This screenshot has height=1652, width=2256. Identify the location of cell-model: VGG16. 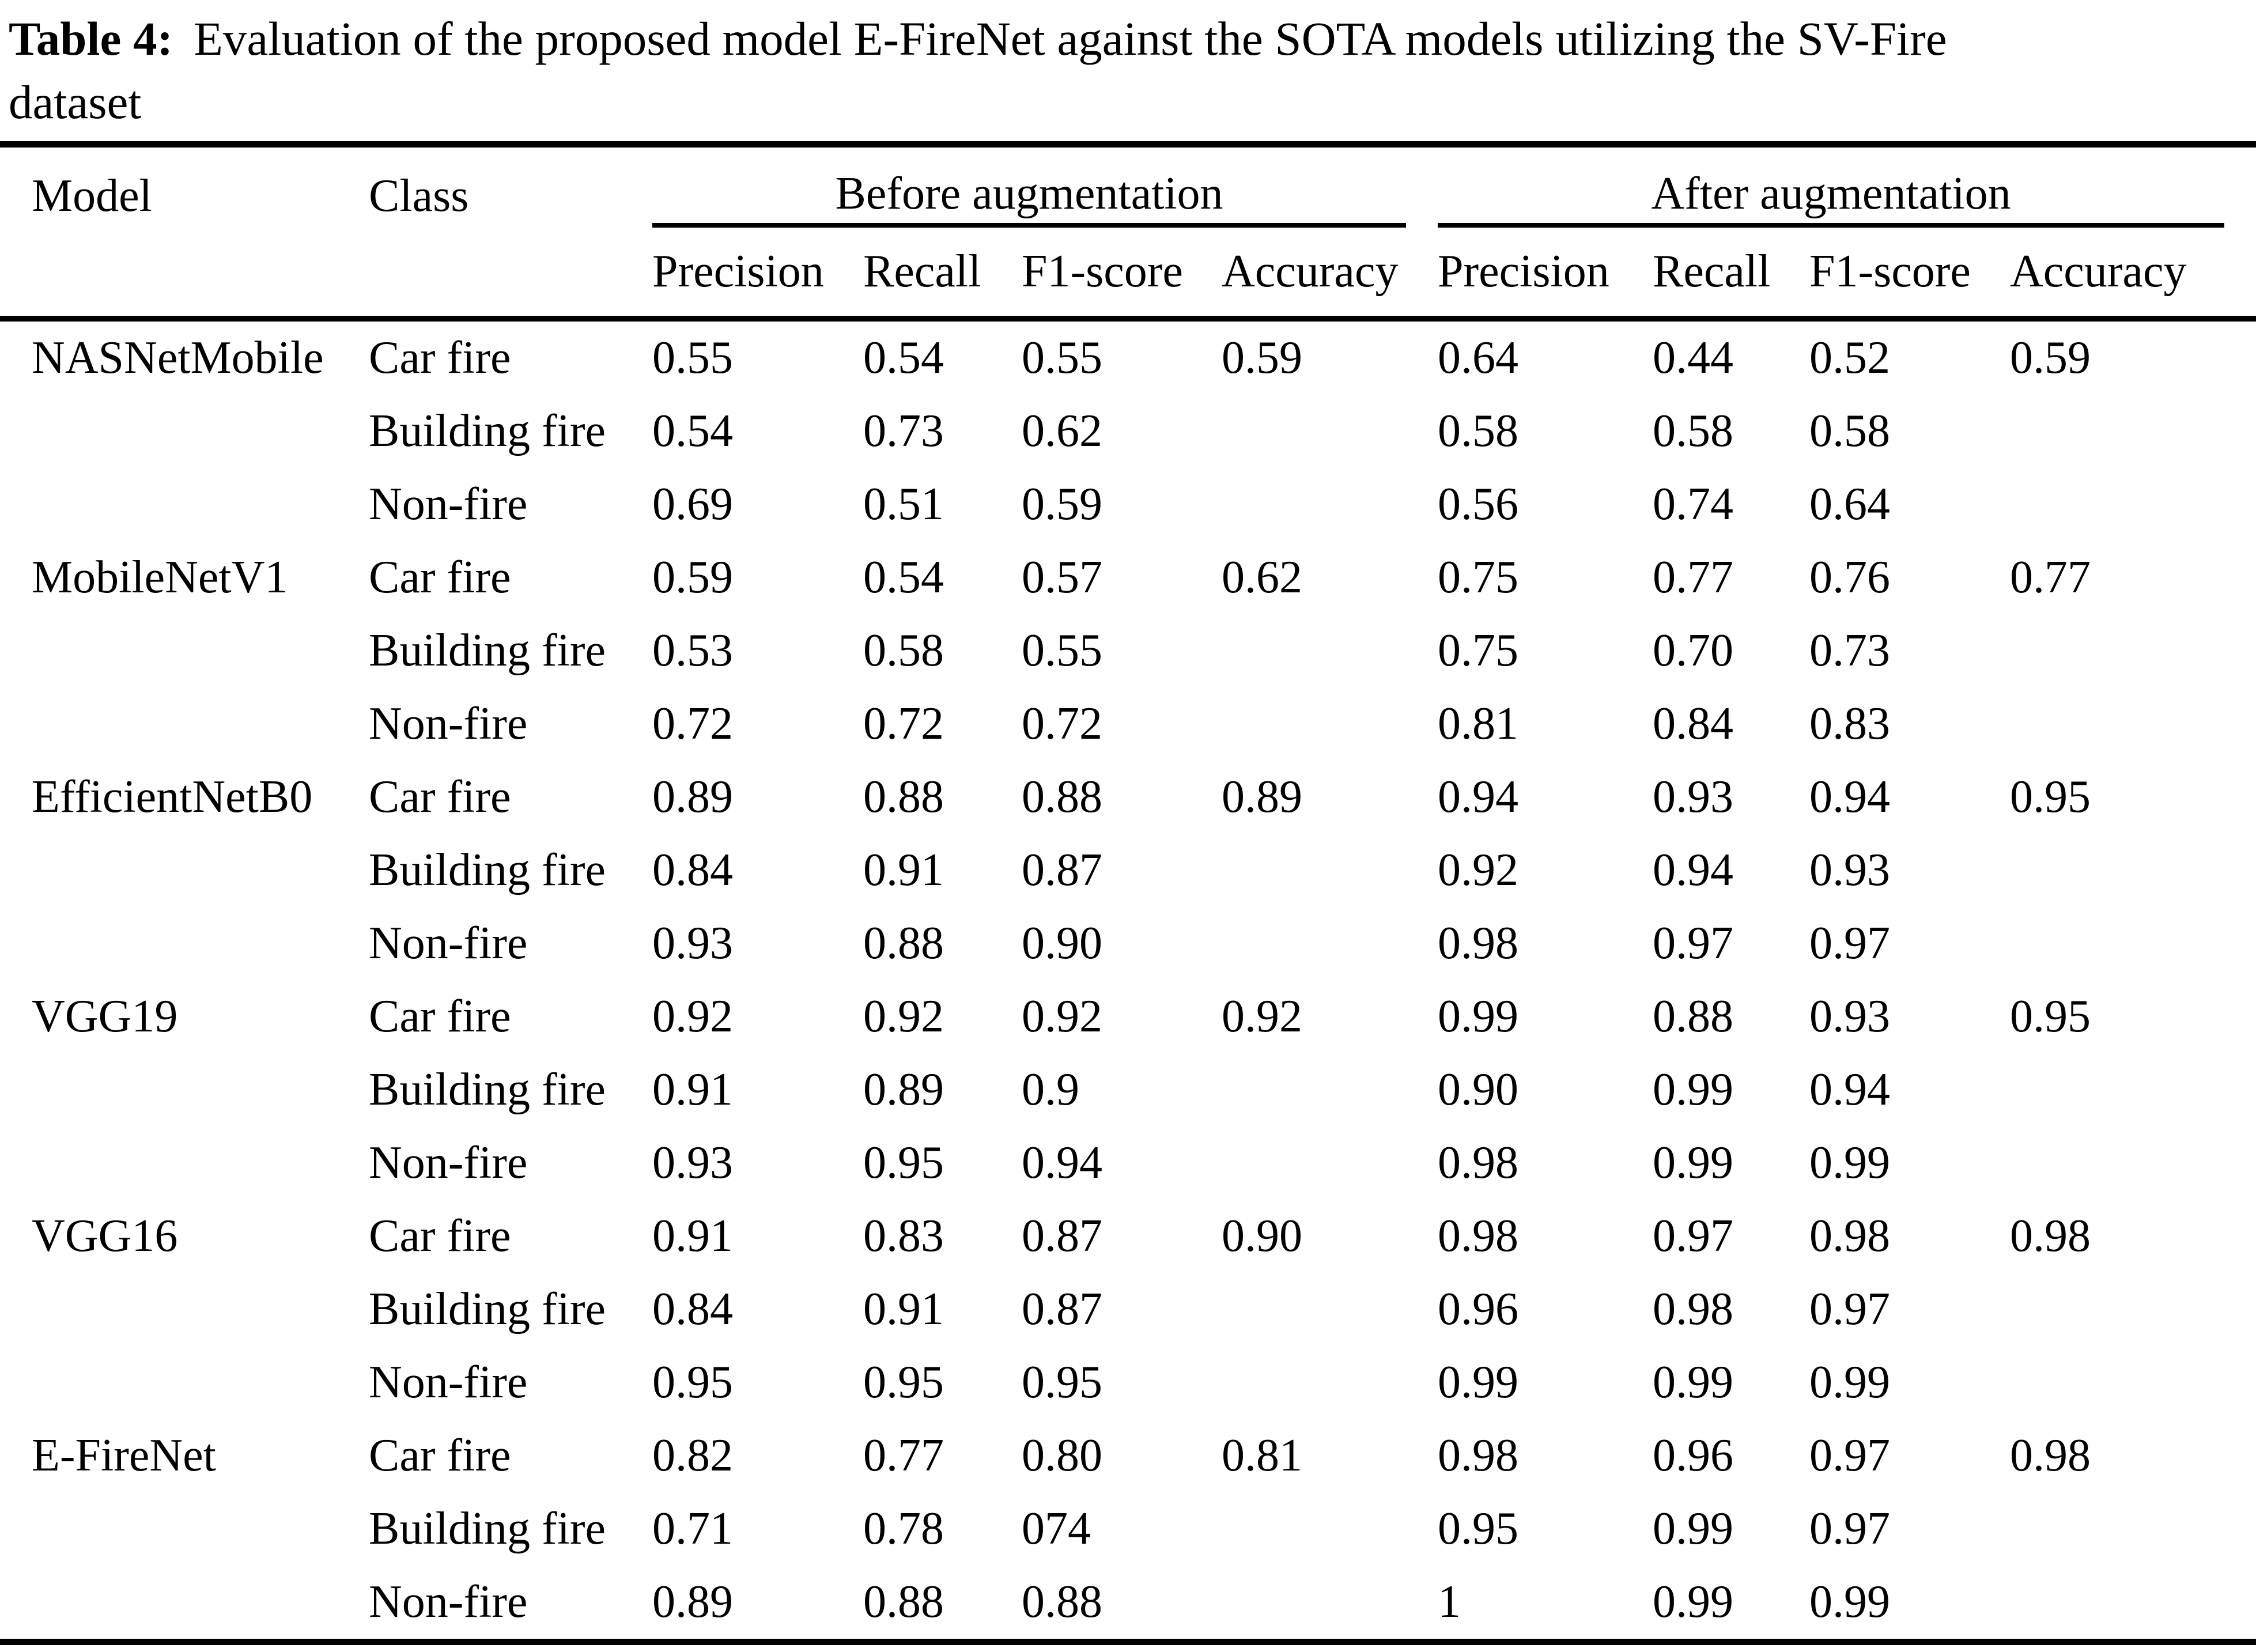
(105, 1236).